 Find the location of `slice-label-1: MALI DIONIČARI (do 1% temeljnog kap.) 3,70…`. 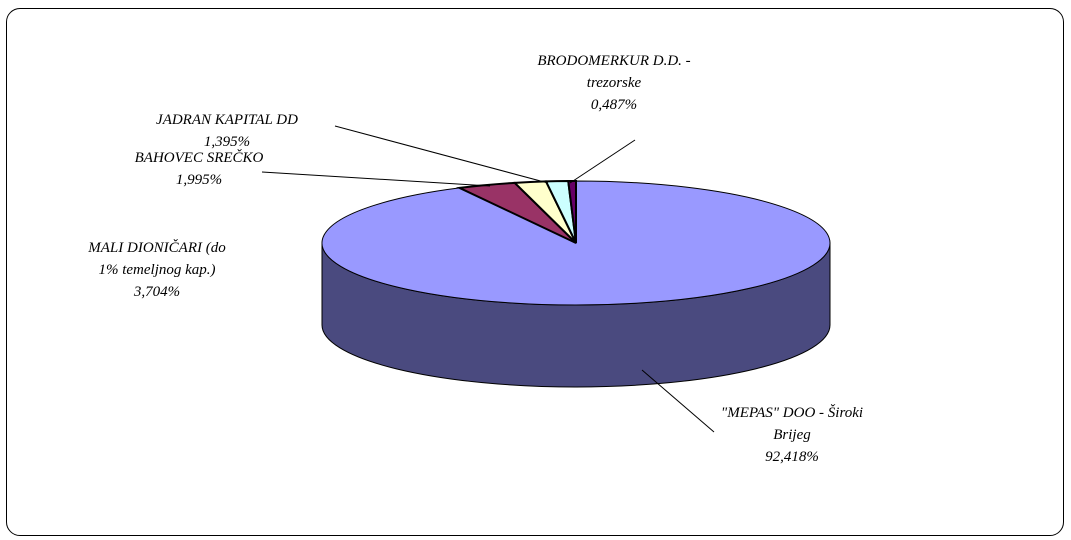

slice-label-1: MALI DIONIČARI (do 1% temeljnog kap.) 3,70… is located at coordinates (156, 269).